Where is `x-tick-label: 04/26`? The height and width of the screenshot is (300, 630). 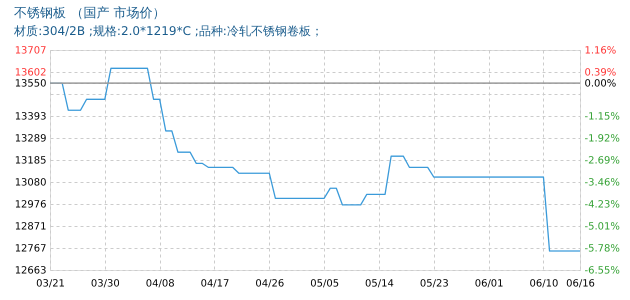 x-tick-label: 04/26 is located at coordinates (269, 284).